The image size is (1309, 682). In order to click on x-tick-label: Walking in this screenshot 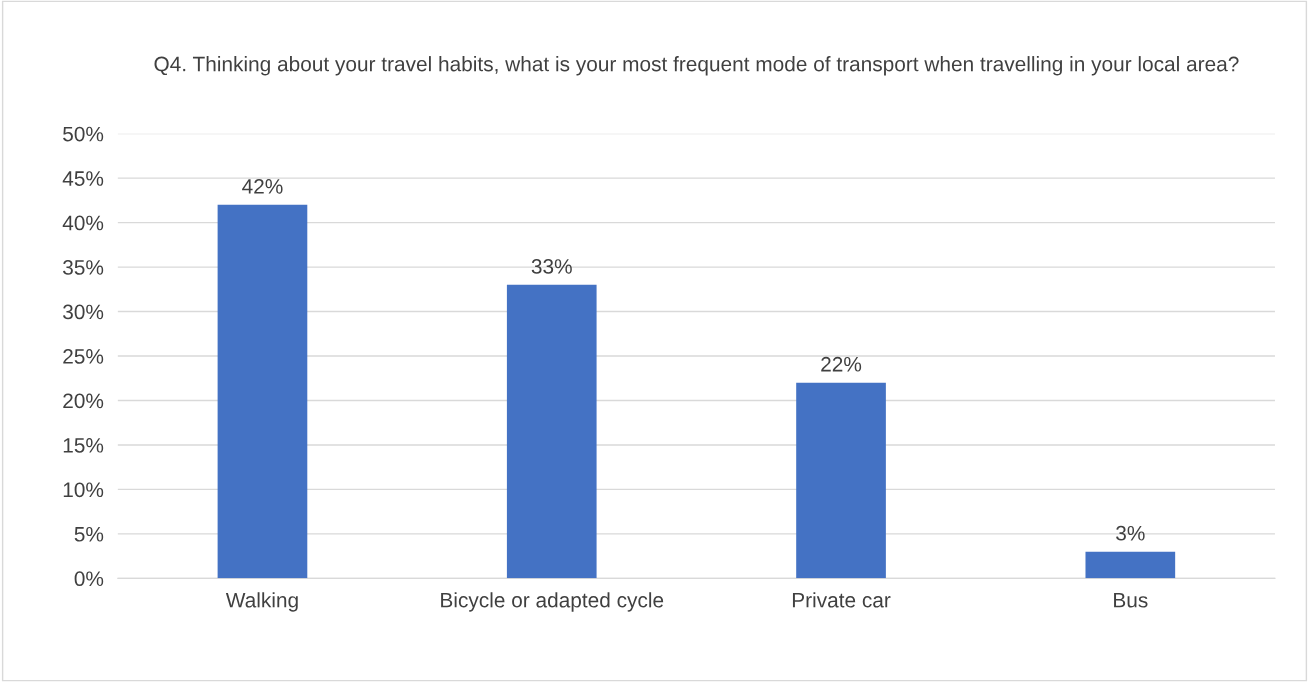, I will do `click(261, 602)`.